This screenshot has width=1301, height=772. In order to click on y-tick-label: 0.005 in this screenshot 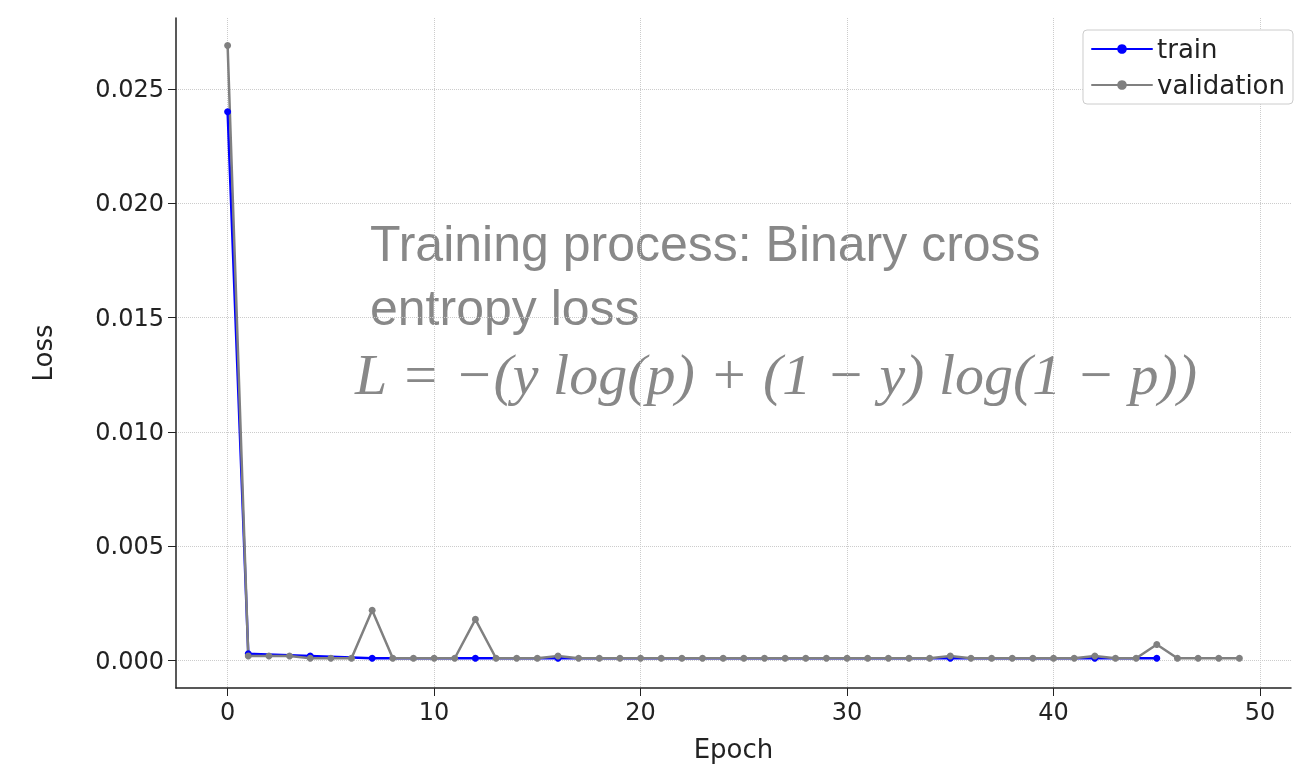, I will do `click(129, 546)`.